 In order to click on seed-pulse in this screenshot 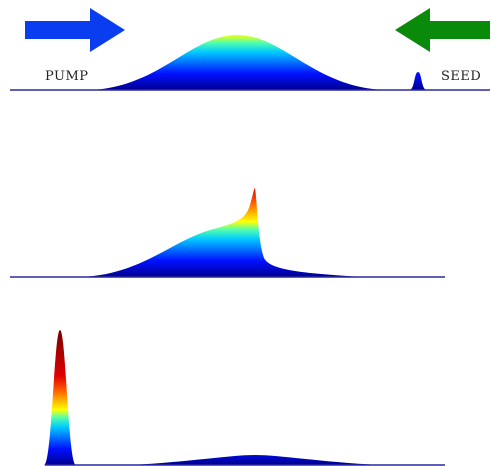, I will do `click(418, 81)`.